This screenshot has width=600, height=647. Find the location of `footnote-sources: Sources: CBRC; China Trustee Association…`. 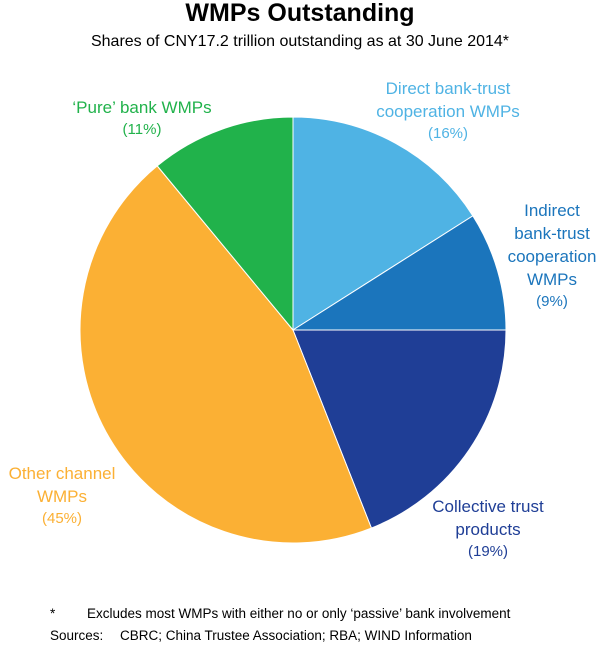

footnote-sources: Sources: CBRC; China Trustee Association… is located at coordinates (280, 636).